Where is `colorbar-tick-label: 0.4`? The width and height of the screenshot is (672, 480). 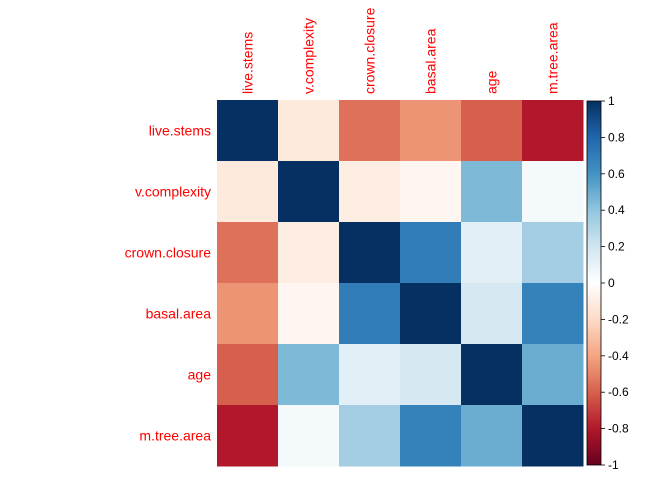
colorbar-tick-label: 0.4 is located at coordinates (616, 210).